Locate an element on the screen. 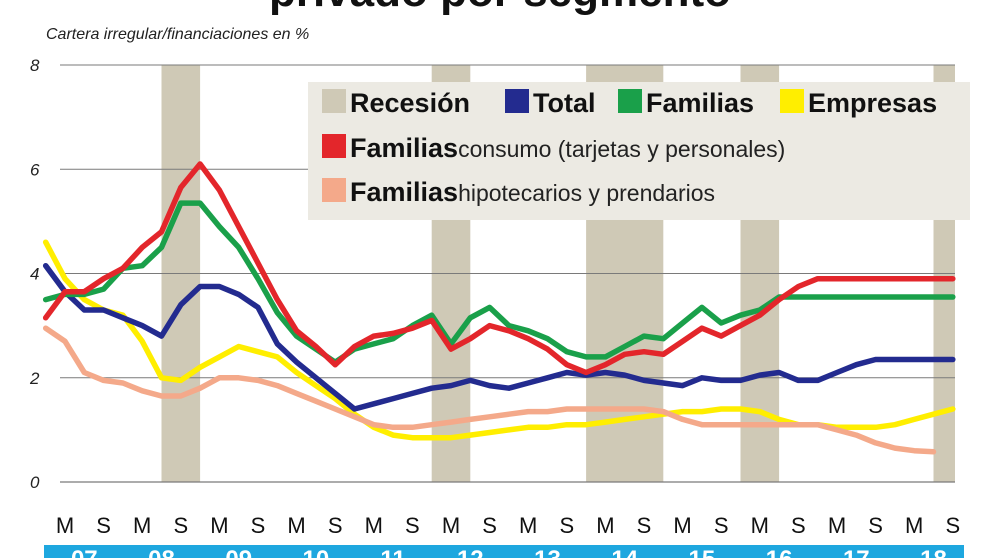 Image resolution: width=992 pixels, height=558 pixels. legend-label-consumo: consumo (tarjetas y personales) is located at coordinates (621, 149).